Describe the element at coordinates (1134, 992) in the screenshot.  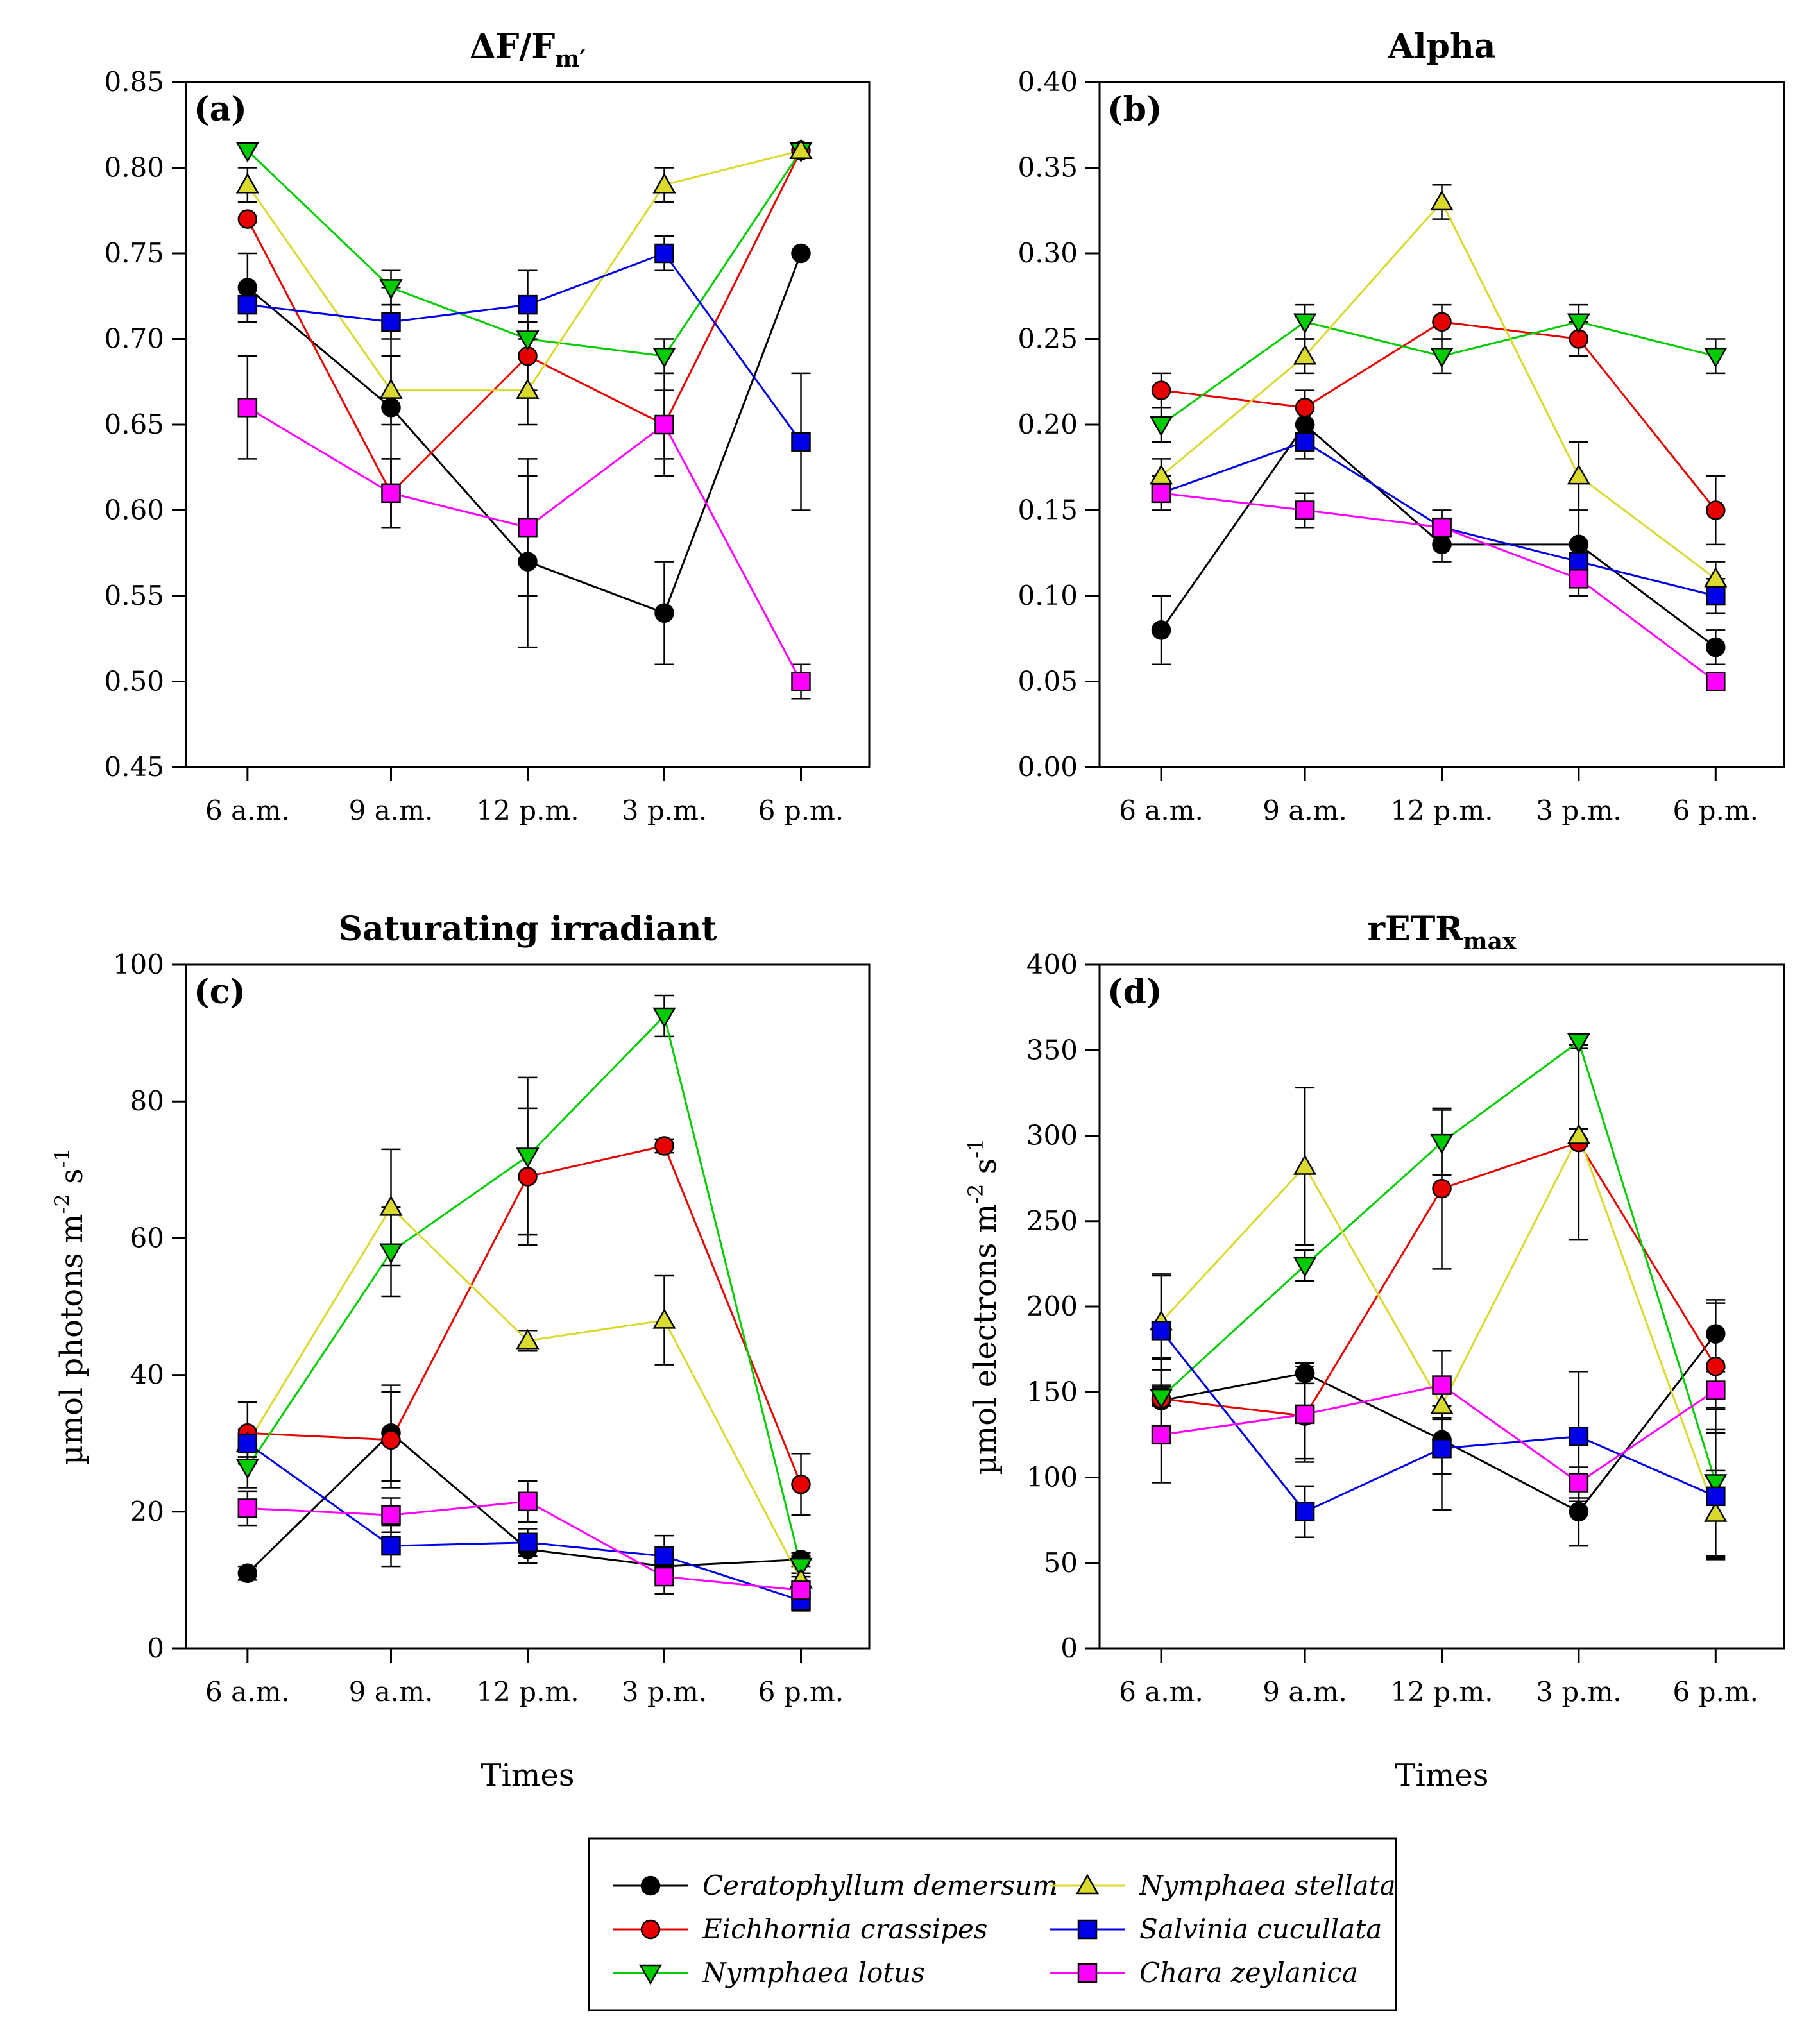
I see `panel-label: (d)` at that location.